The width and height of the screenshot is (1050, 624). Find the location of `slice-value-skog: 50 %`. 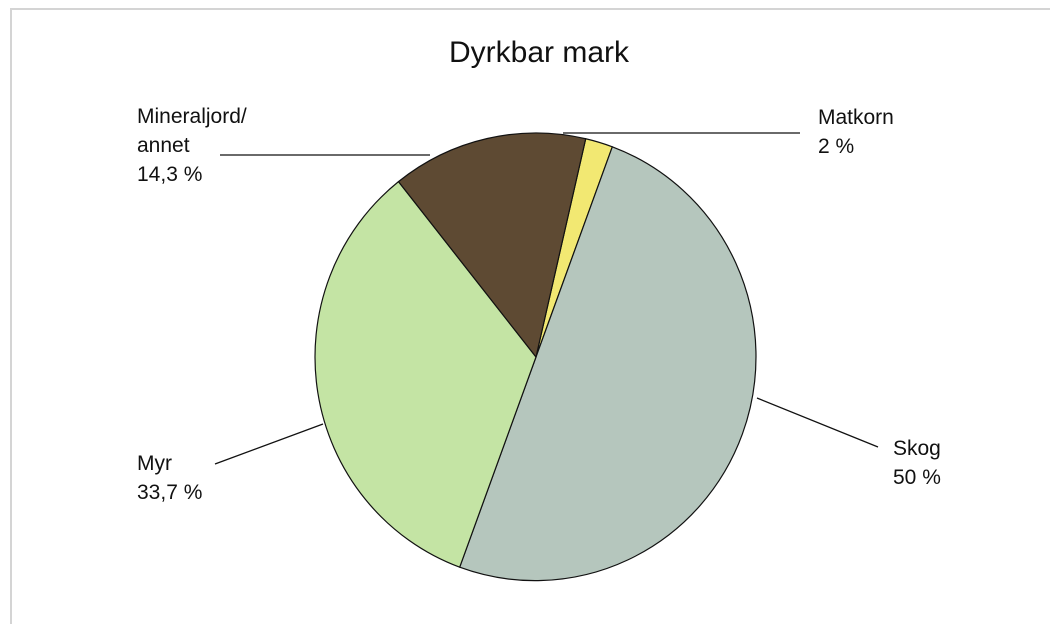

slice-value-skog: 50 % is located at coordinates (917, 477).